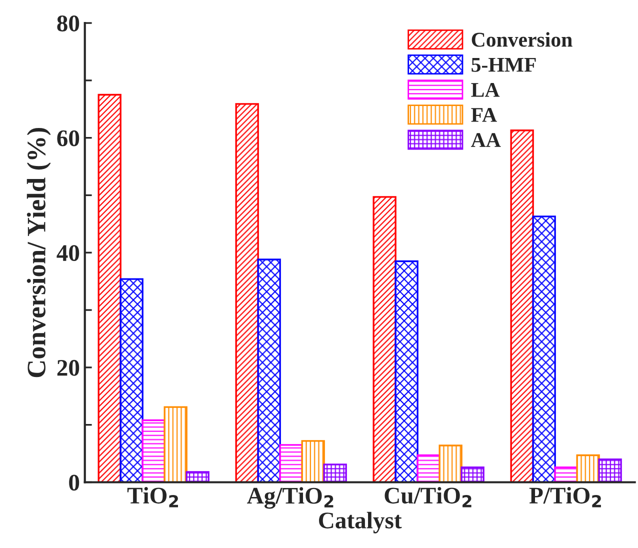 This screenshot has width=638, height=548. I want to click on x-tick-label: P/TiO$_{2}$, so click(565, 497).